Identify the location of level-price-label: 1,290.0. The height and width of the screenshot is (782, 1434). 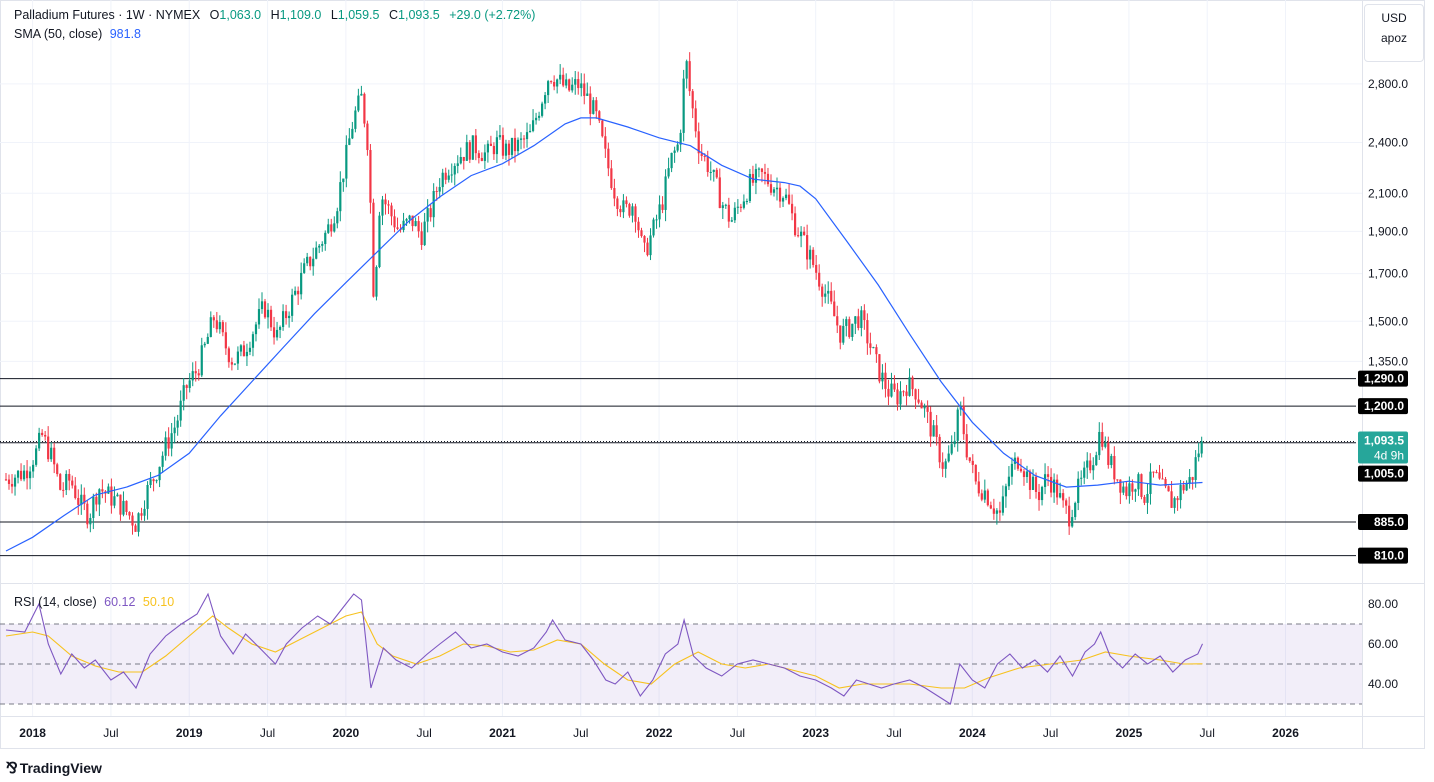
(1384, 379).